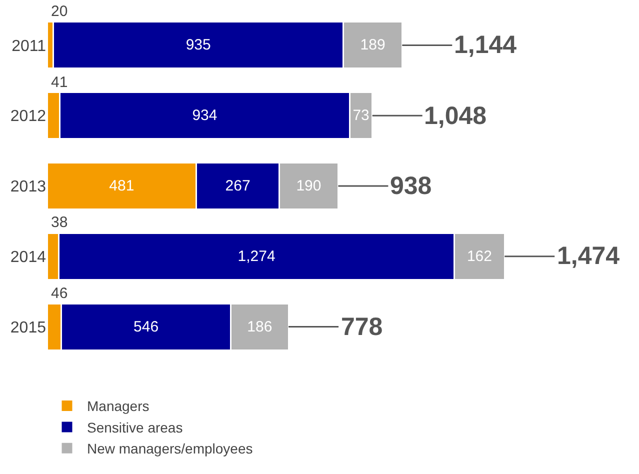 The width and height of the screenshot is (639, 474). What do you see at coordinates (485, 45) in the screenshot?
I see `total-label: 1,144` at bounding box center [485, 45].